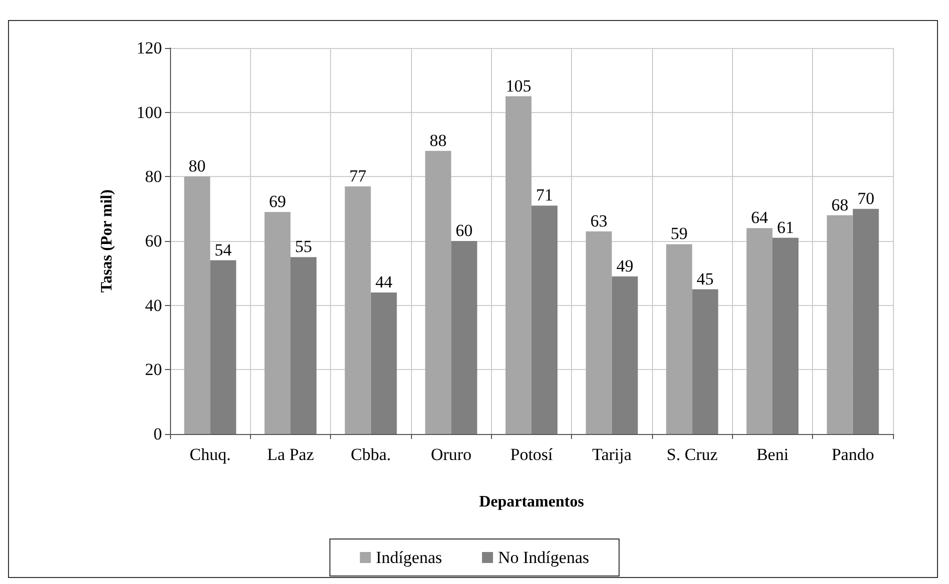 Image resolution: width=949 pixels, height=584 pixels. What do you see at coordinates (409, 557) in the screenshot?
I see `legend-label: Indígenas` at bounding box center [409, 557].